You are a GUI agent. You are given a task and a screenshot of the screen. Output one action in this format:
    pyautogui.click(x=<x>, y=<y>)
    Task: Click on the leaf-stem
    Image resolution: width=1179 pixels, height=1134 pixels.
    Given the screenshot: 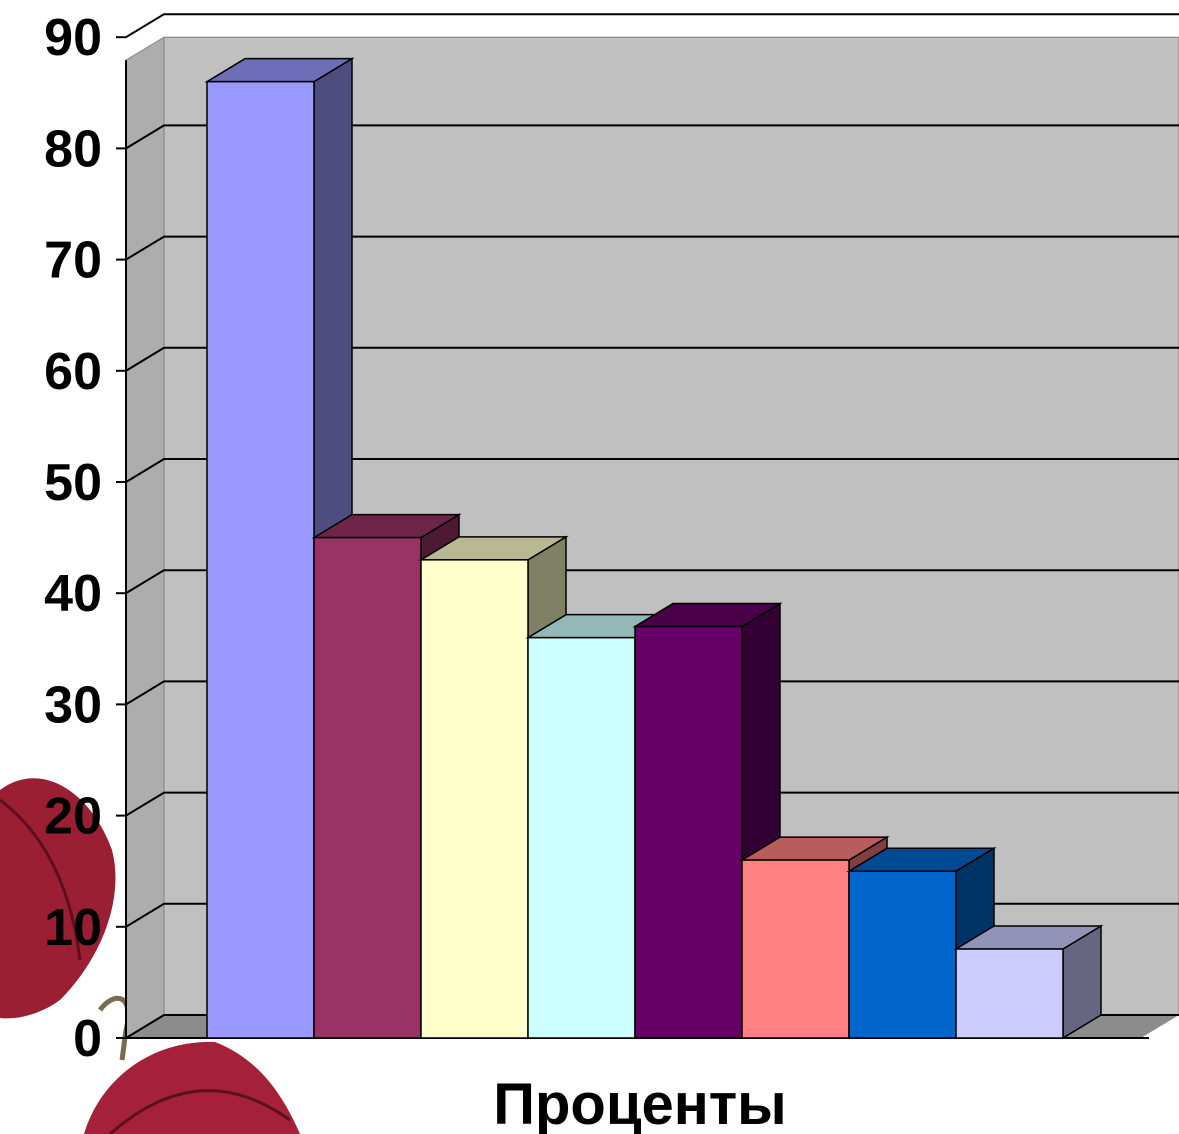 What is the action you would take?
    pyautogui.click(x=114, y=1028)
    